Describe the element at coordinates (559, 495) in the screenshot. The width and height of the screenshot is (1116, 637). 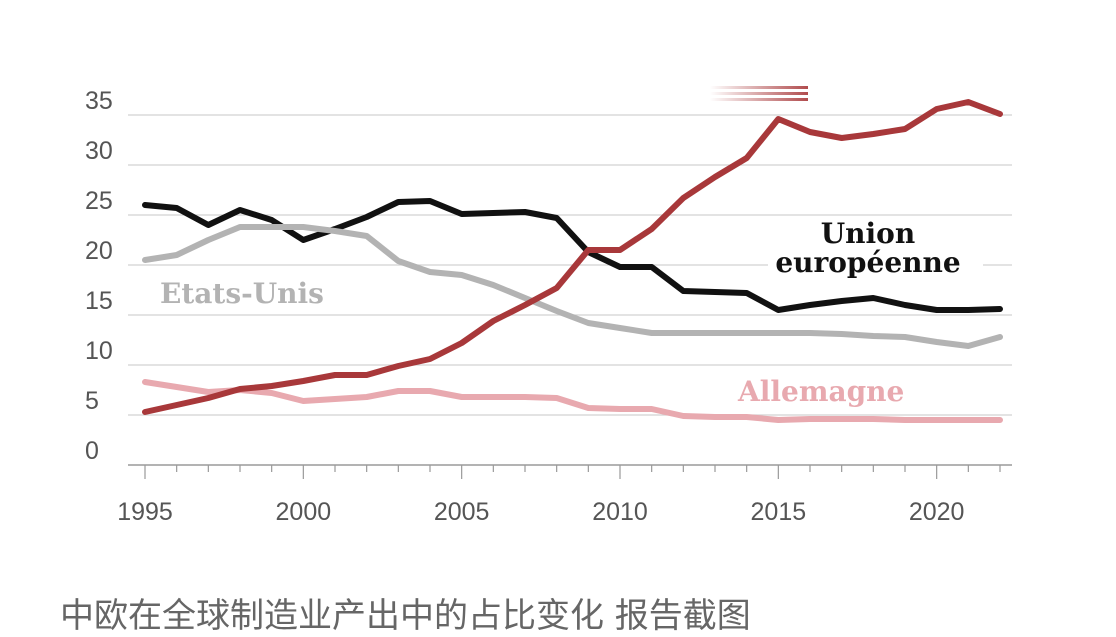
I see `x-axis: 1995 2000 2005 2010 2015 2020` at that location.